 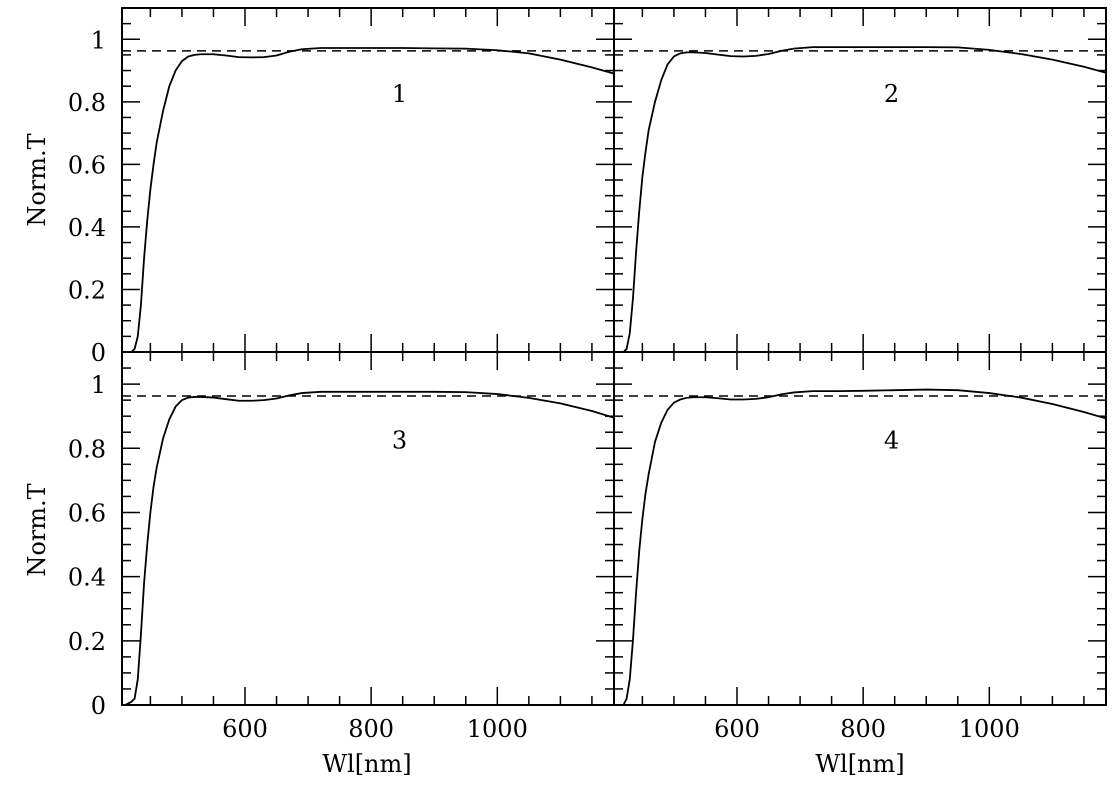 I want to click on panel-number-label: 1, so click(x=399, y=94).